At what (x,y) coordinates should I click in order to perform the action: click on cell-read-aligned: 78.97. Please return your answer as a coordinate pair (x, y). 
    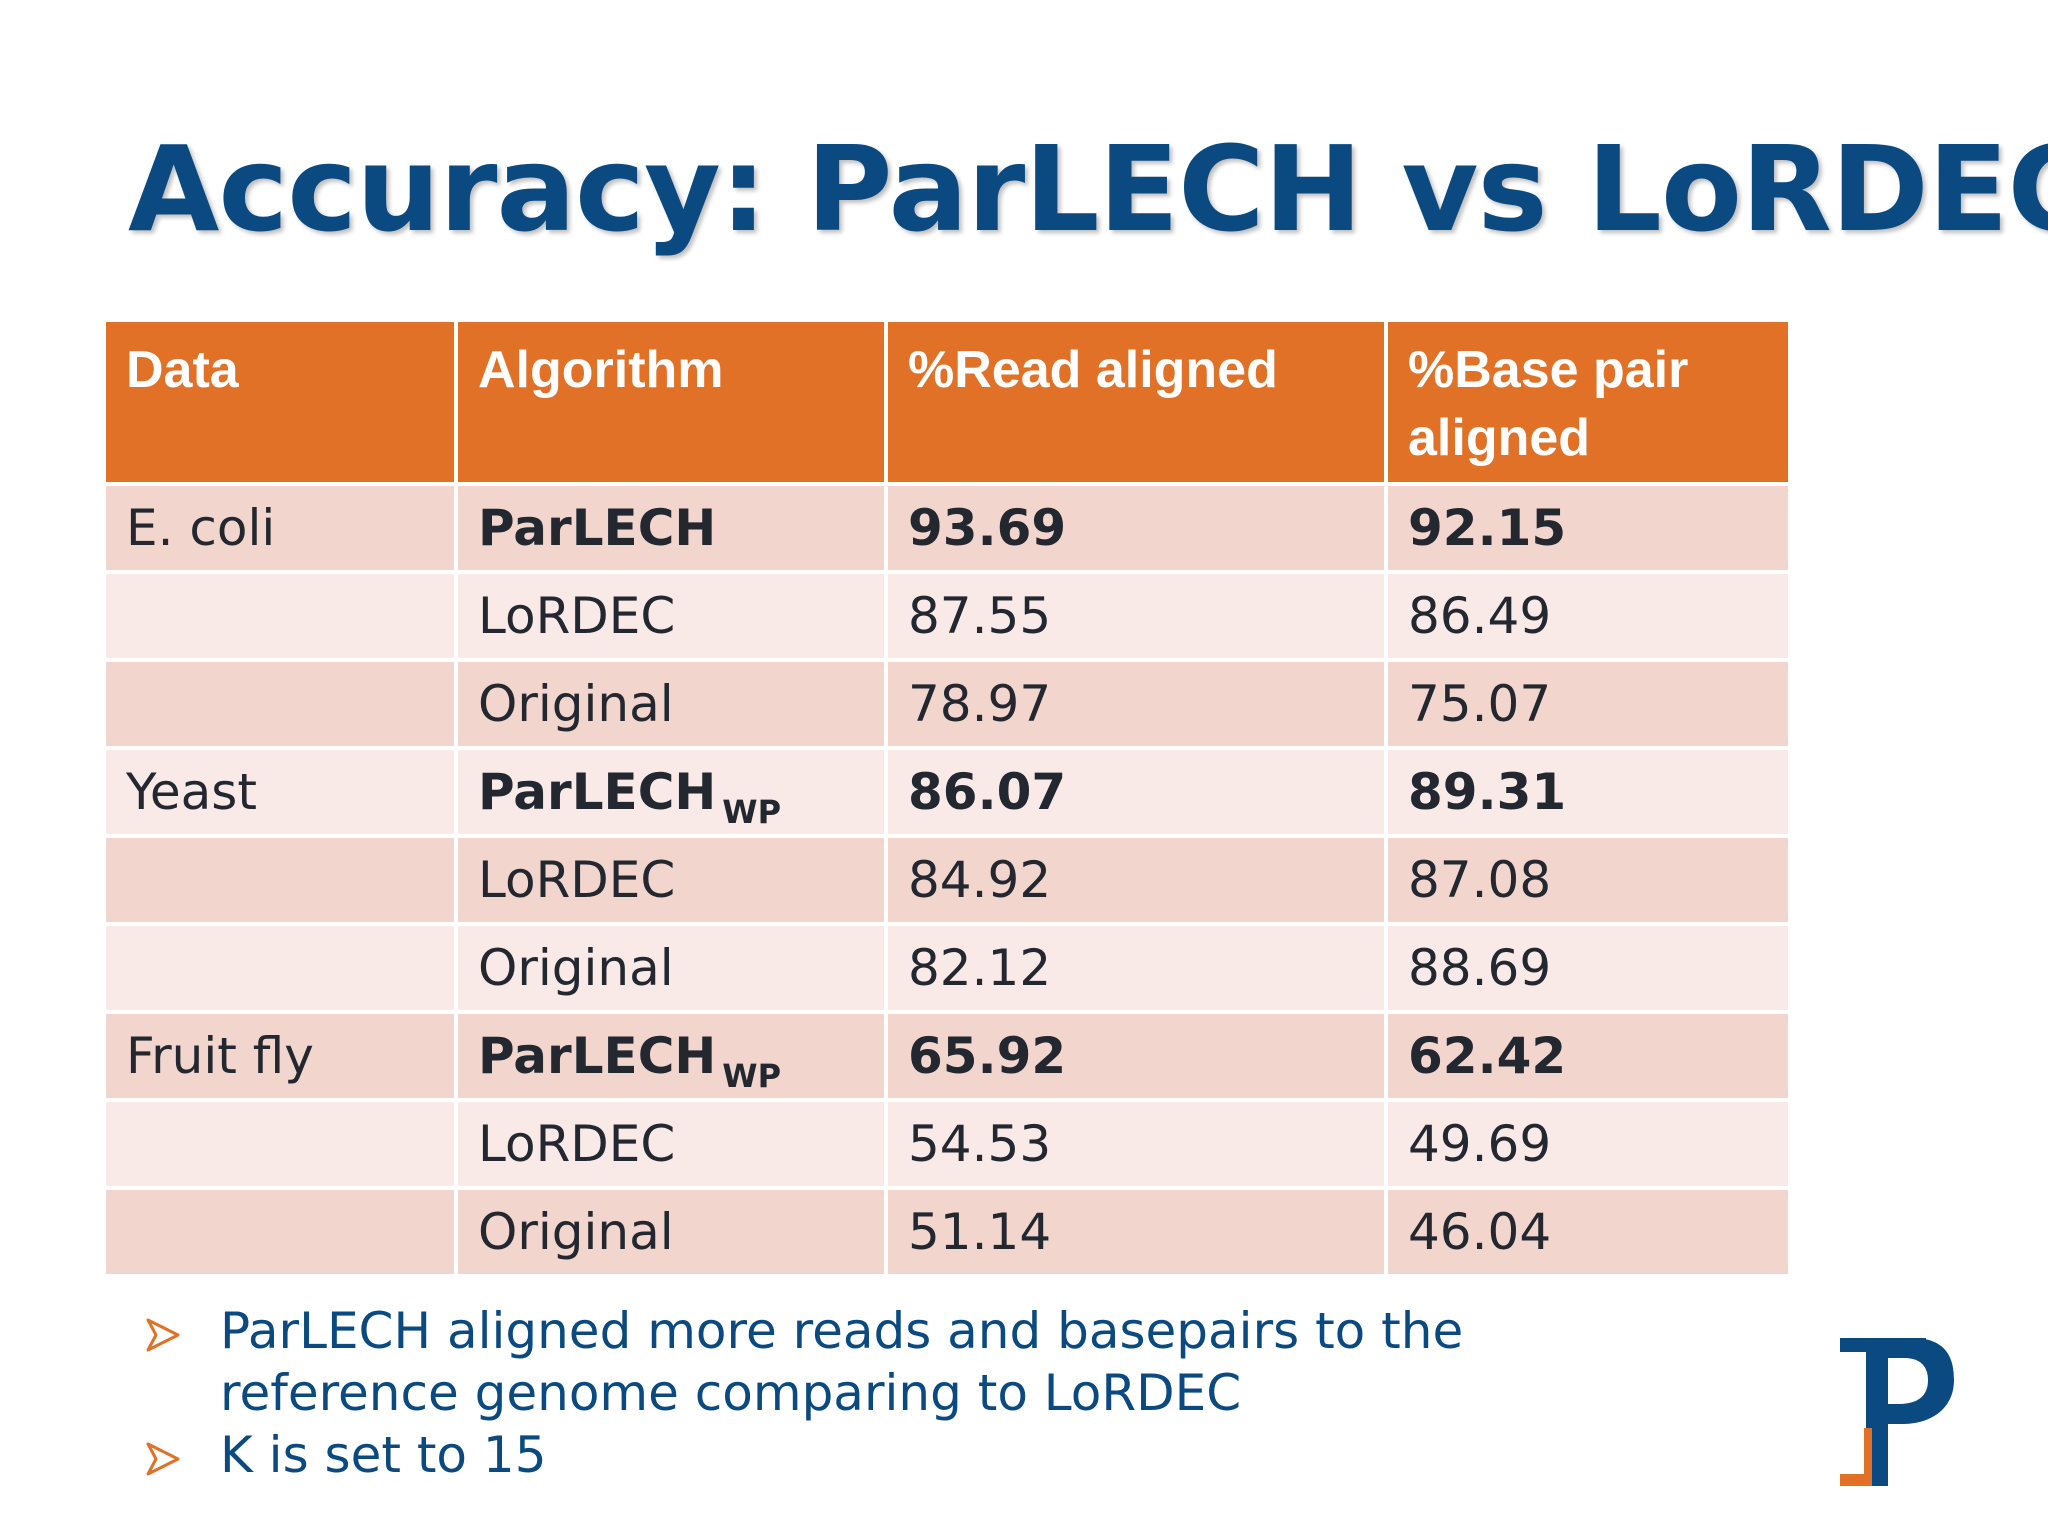
    Looking at the image, I should click on (1136, 704).